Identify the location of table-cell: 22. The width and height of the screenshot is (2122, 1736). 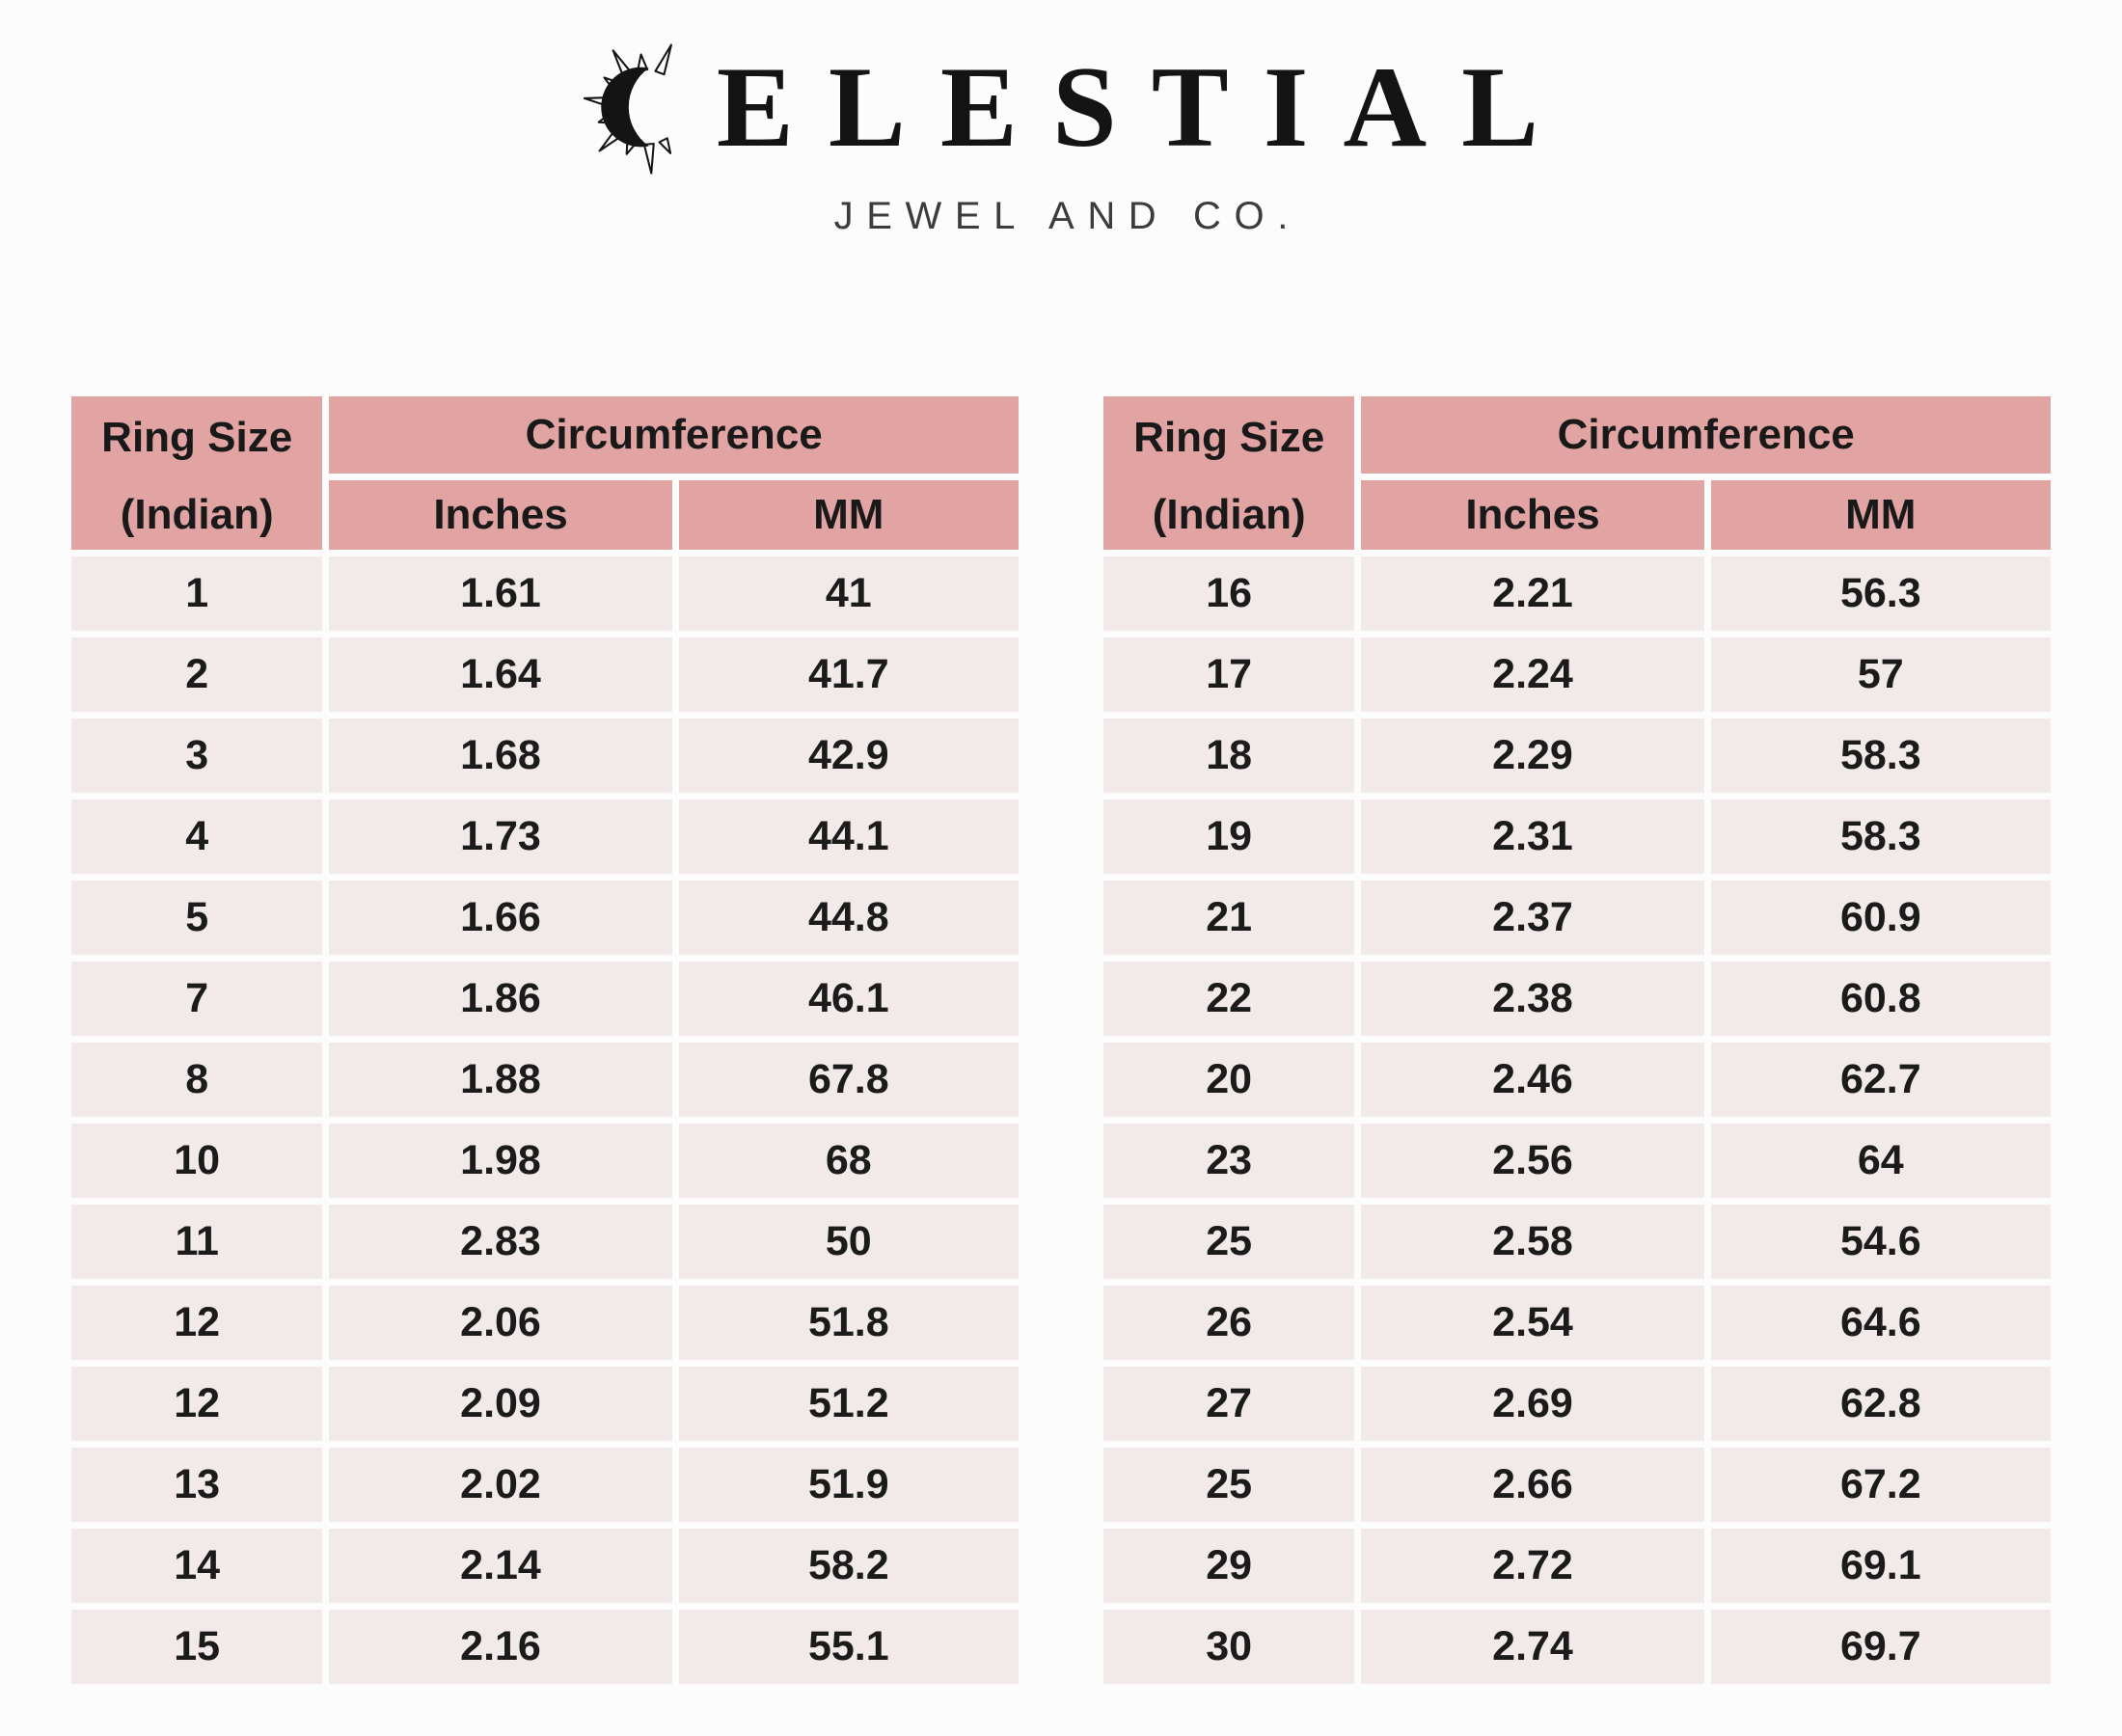
(1229, 999).